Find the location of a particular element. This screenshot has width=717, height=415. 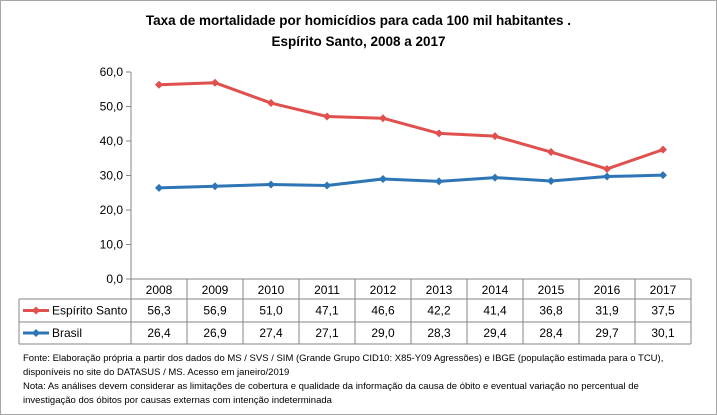

x-tick-label: 2016 is located at coordinates (607, 290).